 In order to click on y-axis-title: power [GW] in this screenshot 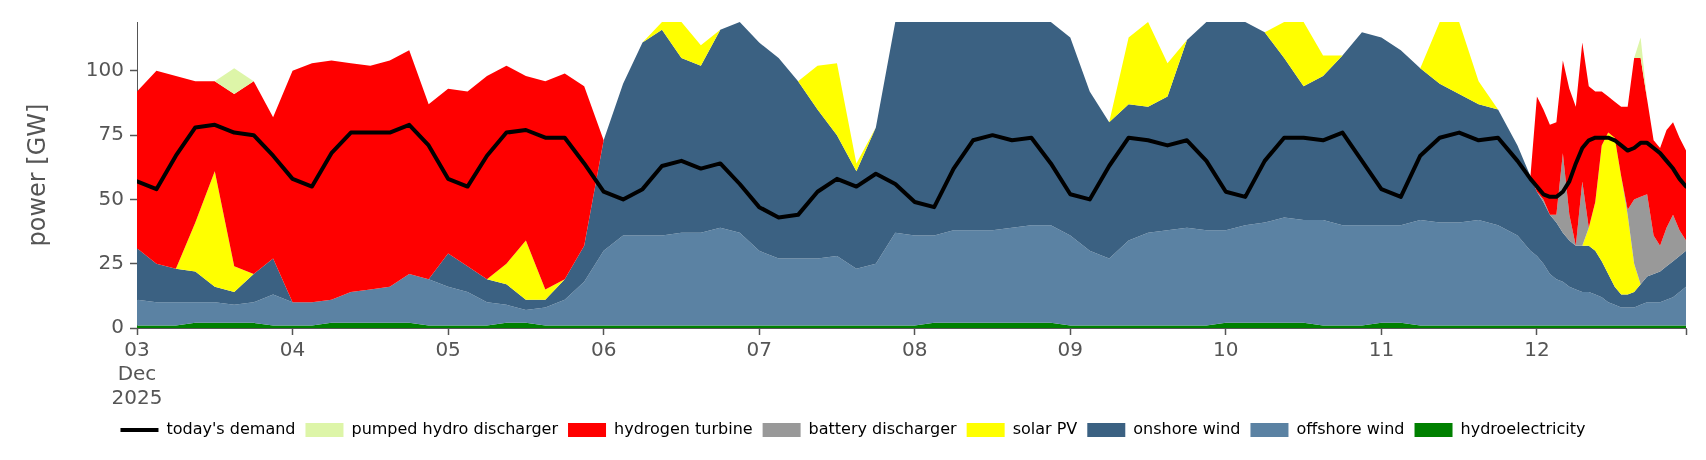, I will do `click(36, 175)`.